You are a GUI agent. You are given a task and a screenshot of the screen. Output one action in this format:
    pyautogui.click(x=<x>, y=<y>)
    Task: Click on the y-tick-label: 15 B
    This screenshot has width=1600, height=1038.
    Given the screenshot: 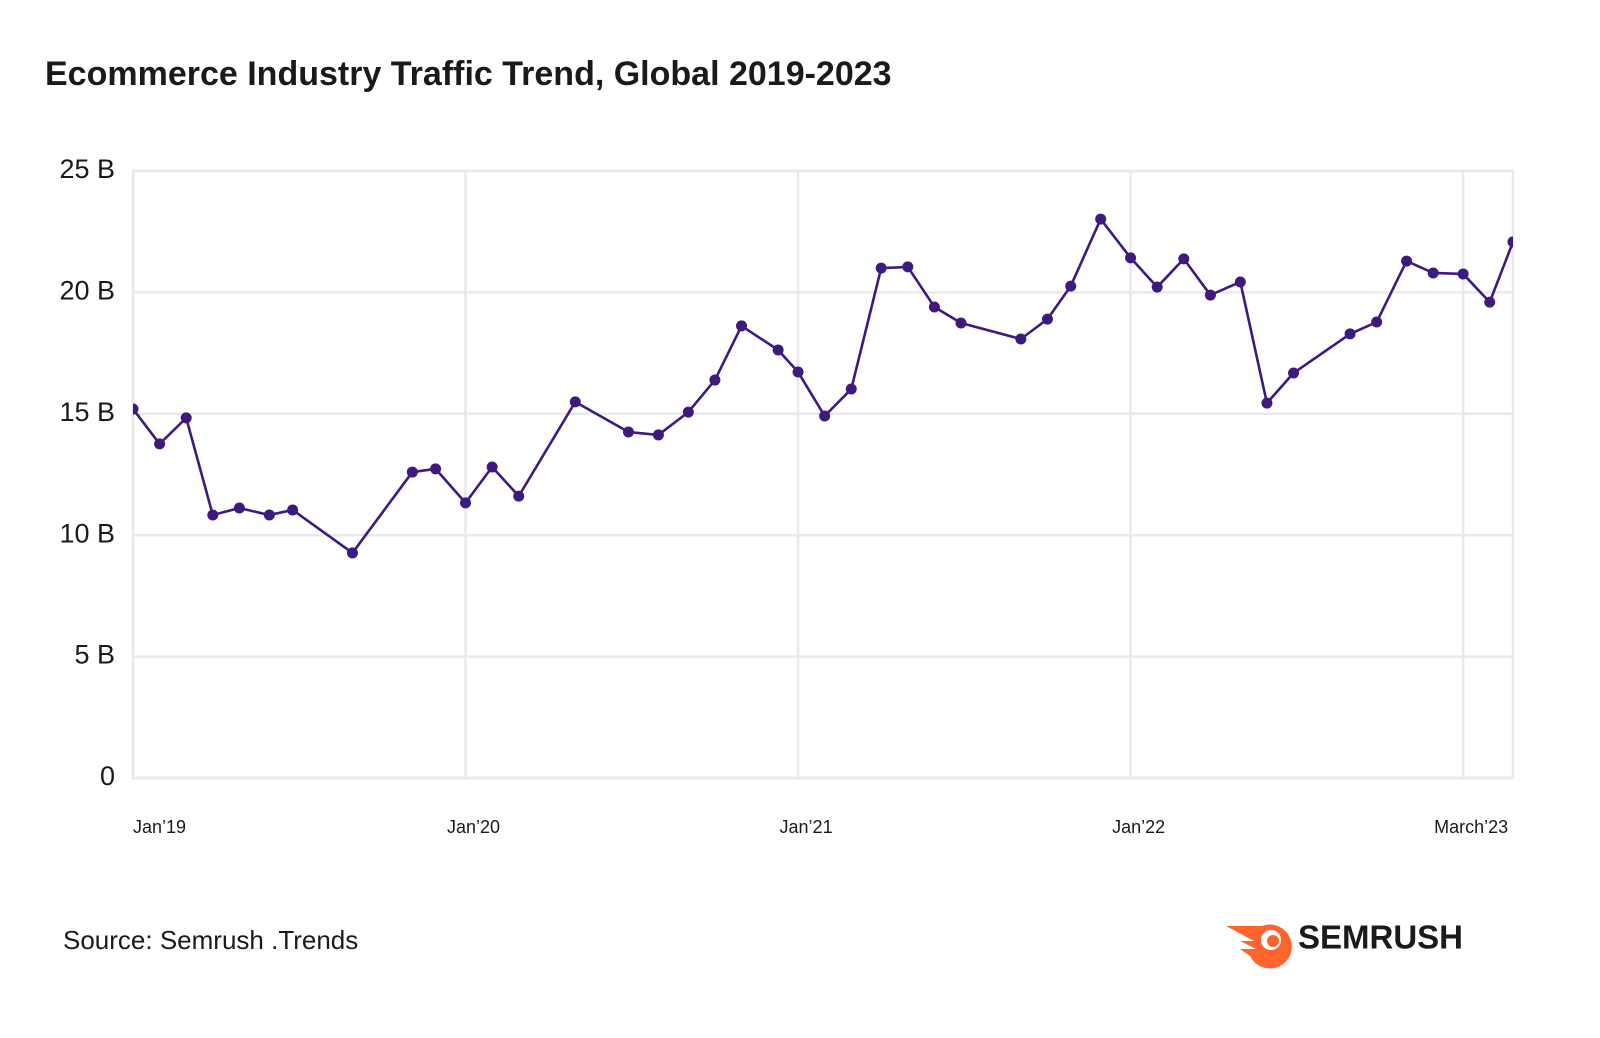 What is the action you would take?
    pyautogui.click(x=87, y=412)
    